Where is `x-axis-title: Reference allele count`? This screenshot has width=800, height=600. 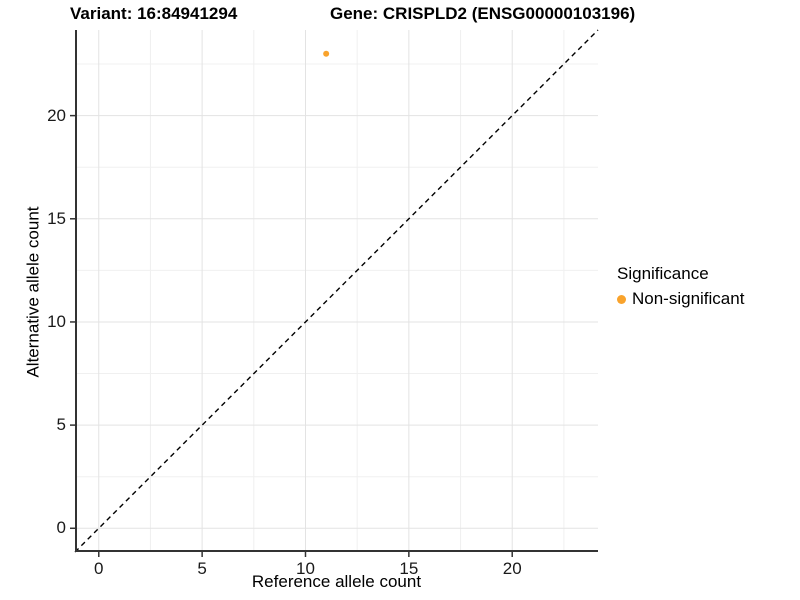
x-axis-title: Reference allele count is located at coordinates (336, 581).